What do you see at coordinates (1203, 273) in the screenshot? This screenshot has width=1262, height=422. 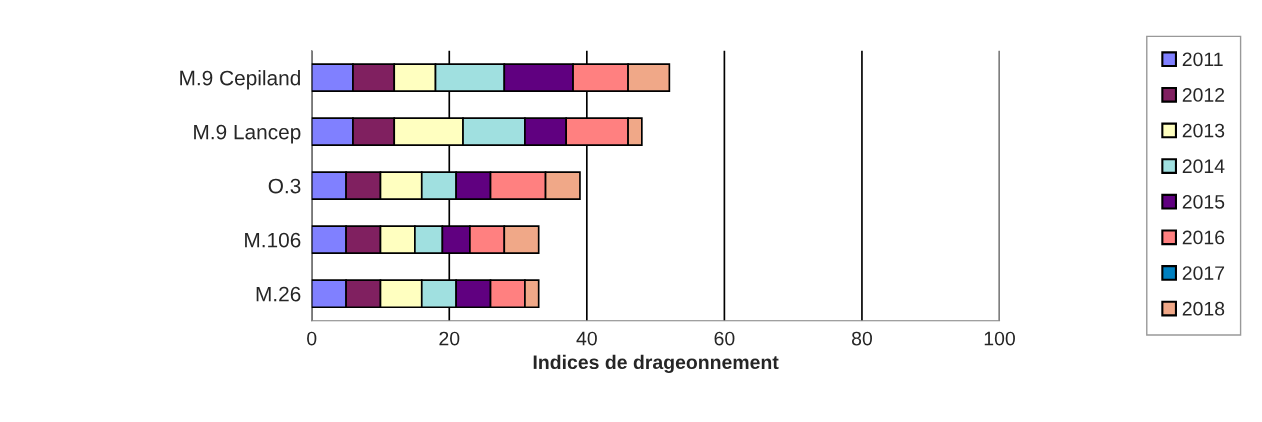 I see `legend-label: 2017` at bounding box center [1203, 273].